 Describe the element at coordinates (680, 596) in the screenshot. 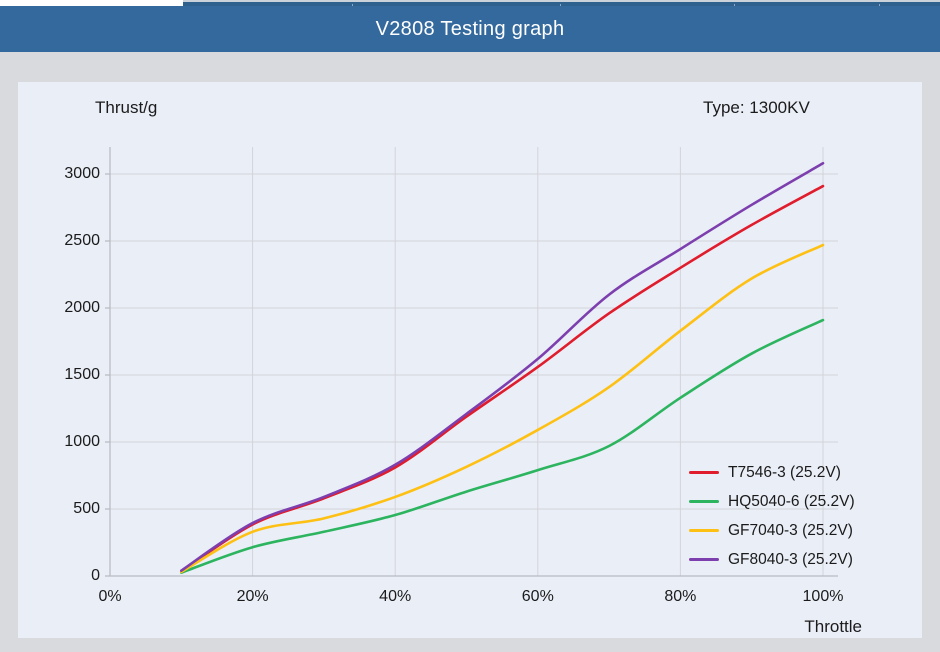

I see `x-tick-label: 80%` at that location.